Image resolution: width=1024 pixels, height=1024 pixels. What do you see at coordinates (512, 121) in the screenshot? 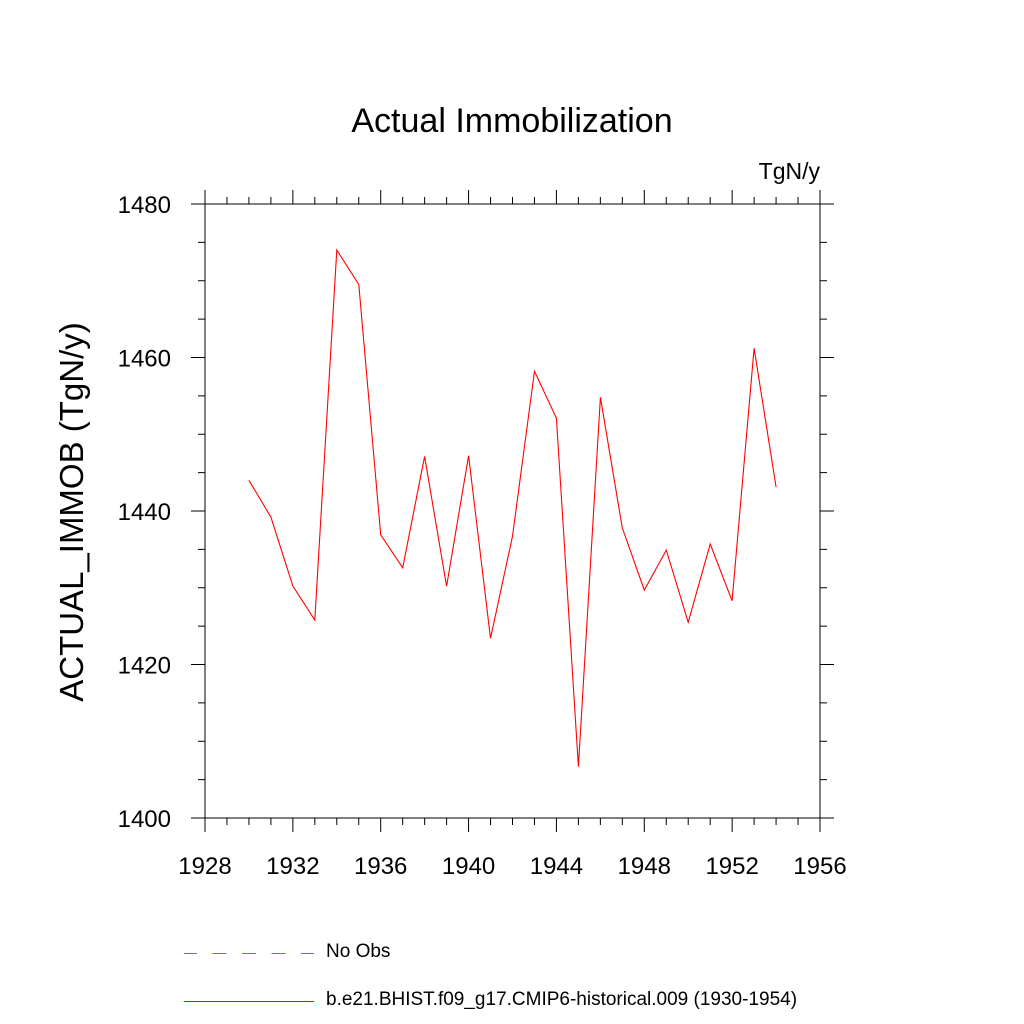
I see `chart-title: Actual Immobilization` at bounding box center [512, 121].